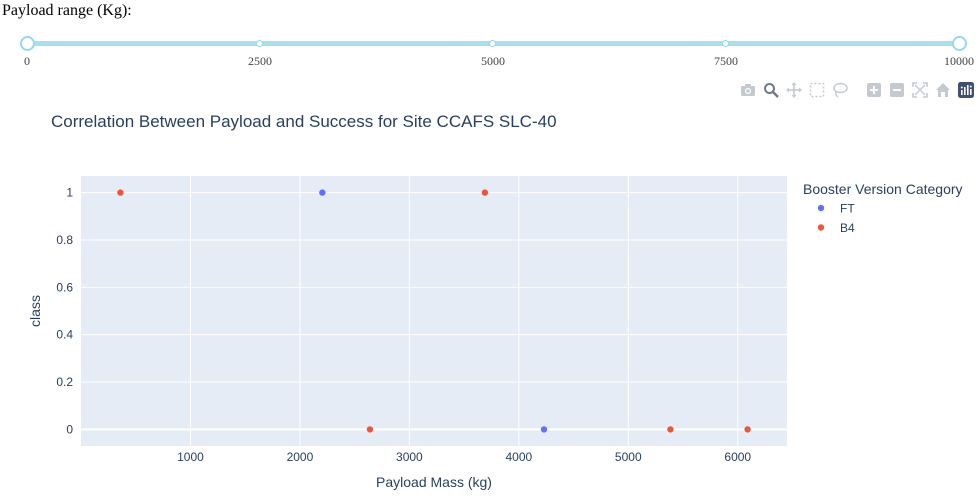 This screenshot has height=498, width=979. I want to click on legend-label: B4, so click(847, 228).